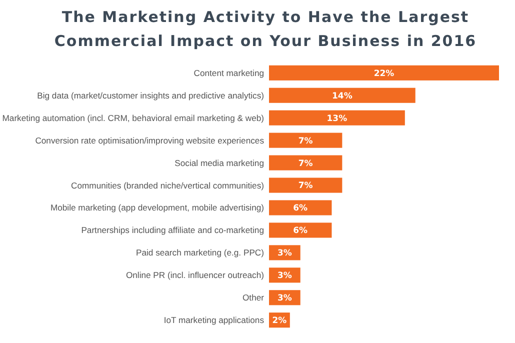 The height and width of the screenshot is (343, 515). What do you see at coordinates (214, 320) in the screenshot?
I see `y-tick-label: IoT marketing applications` at bounding box center [214, 320].